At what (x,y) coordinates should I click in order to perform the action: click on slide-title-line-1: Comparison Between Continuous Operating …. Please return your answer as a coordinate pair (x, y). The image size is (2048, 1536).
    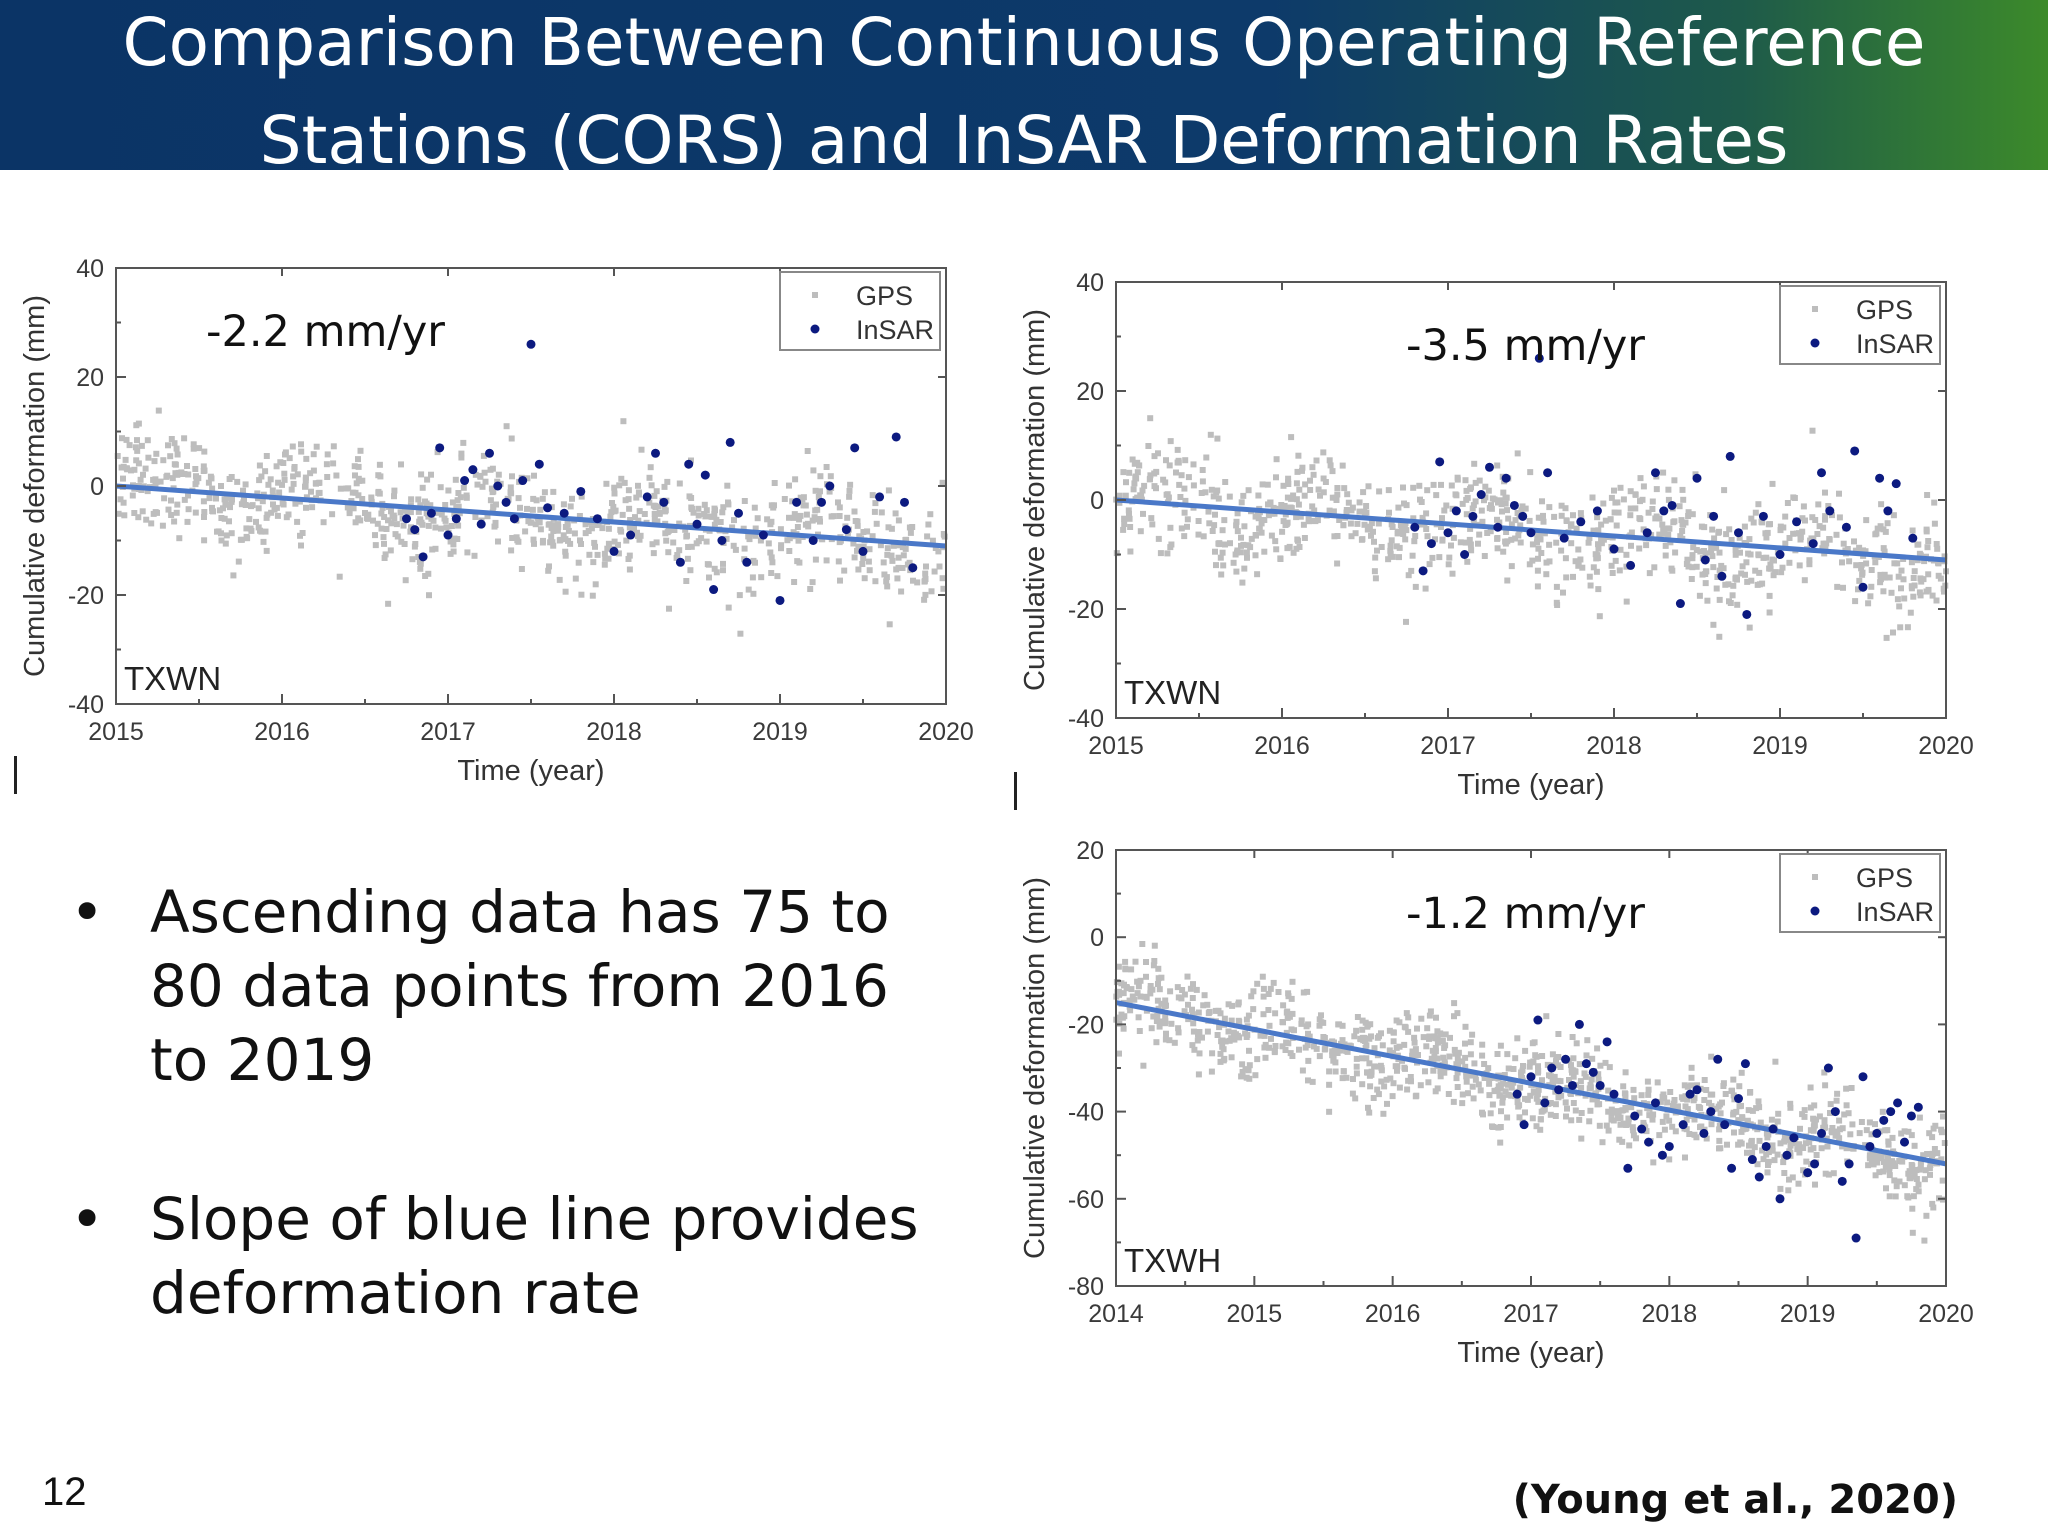
    Looking at the image, I should click on (1024, 42).